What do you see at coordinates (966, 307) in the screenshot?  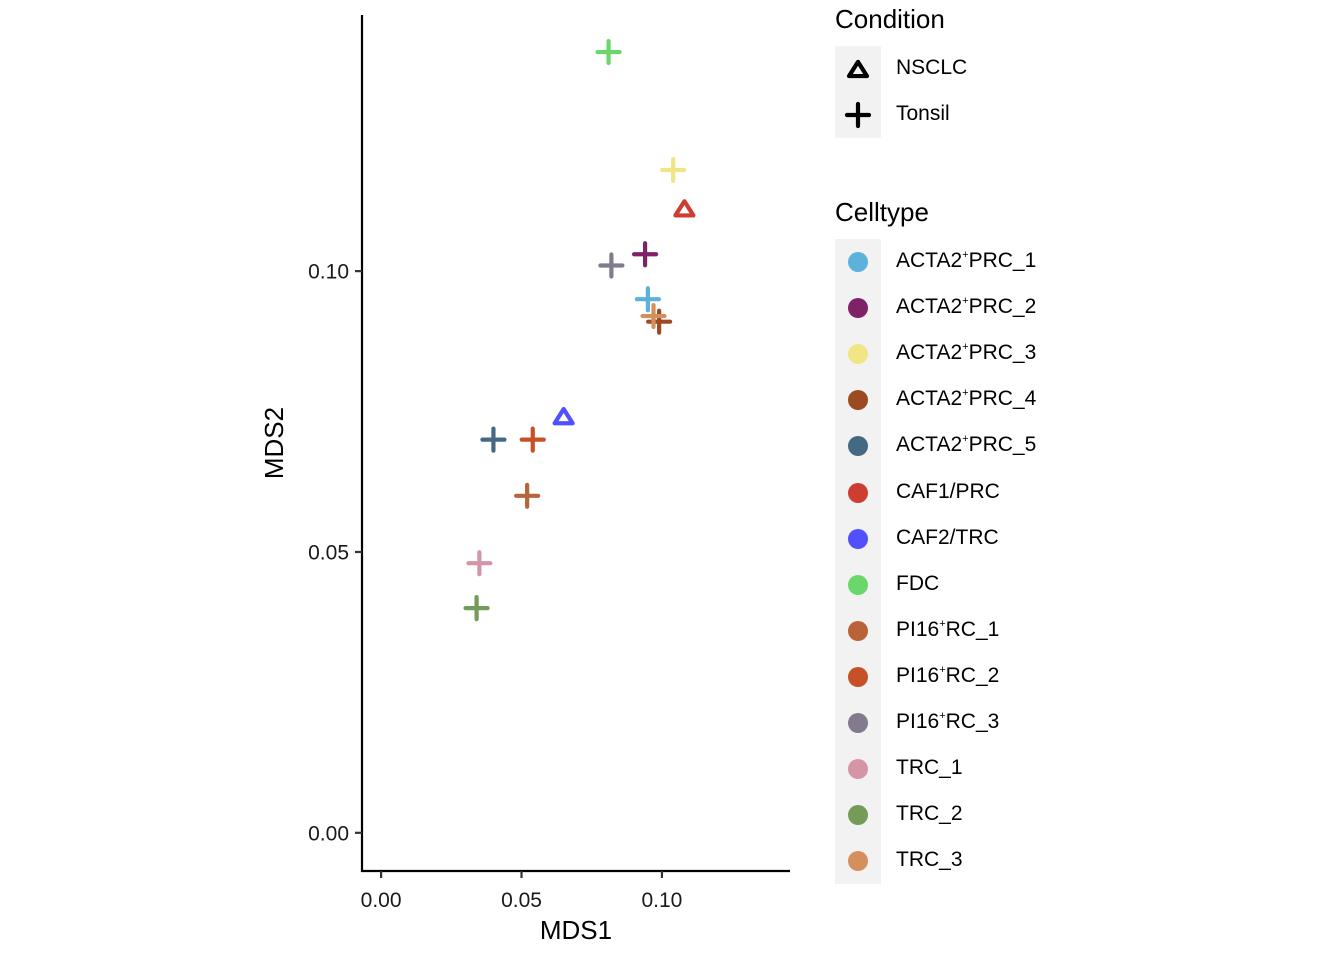 I see `legend-label: ACTA2+PRC_2` at bounding box center [966, 307].